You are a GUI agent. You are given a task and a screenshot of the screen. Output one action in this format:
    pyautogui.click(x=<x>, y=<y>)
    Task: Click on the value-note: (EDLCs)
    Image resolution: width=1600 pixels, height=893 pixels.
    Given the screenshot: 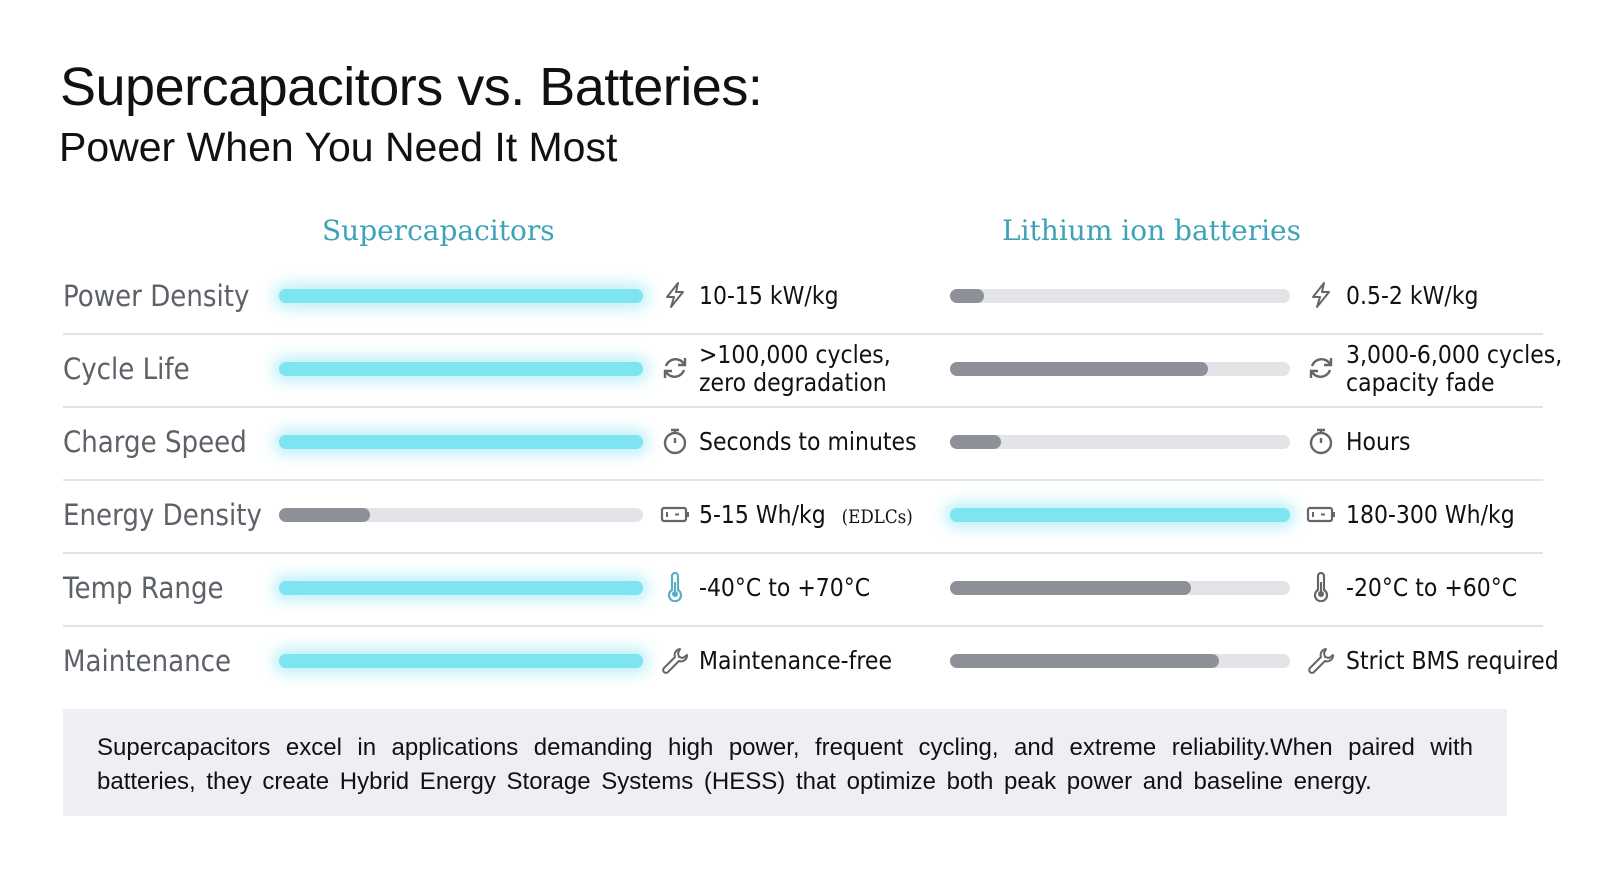 What is the action you would take?
    pyautogui.click(x=877, y=517)
    